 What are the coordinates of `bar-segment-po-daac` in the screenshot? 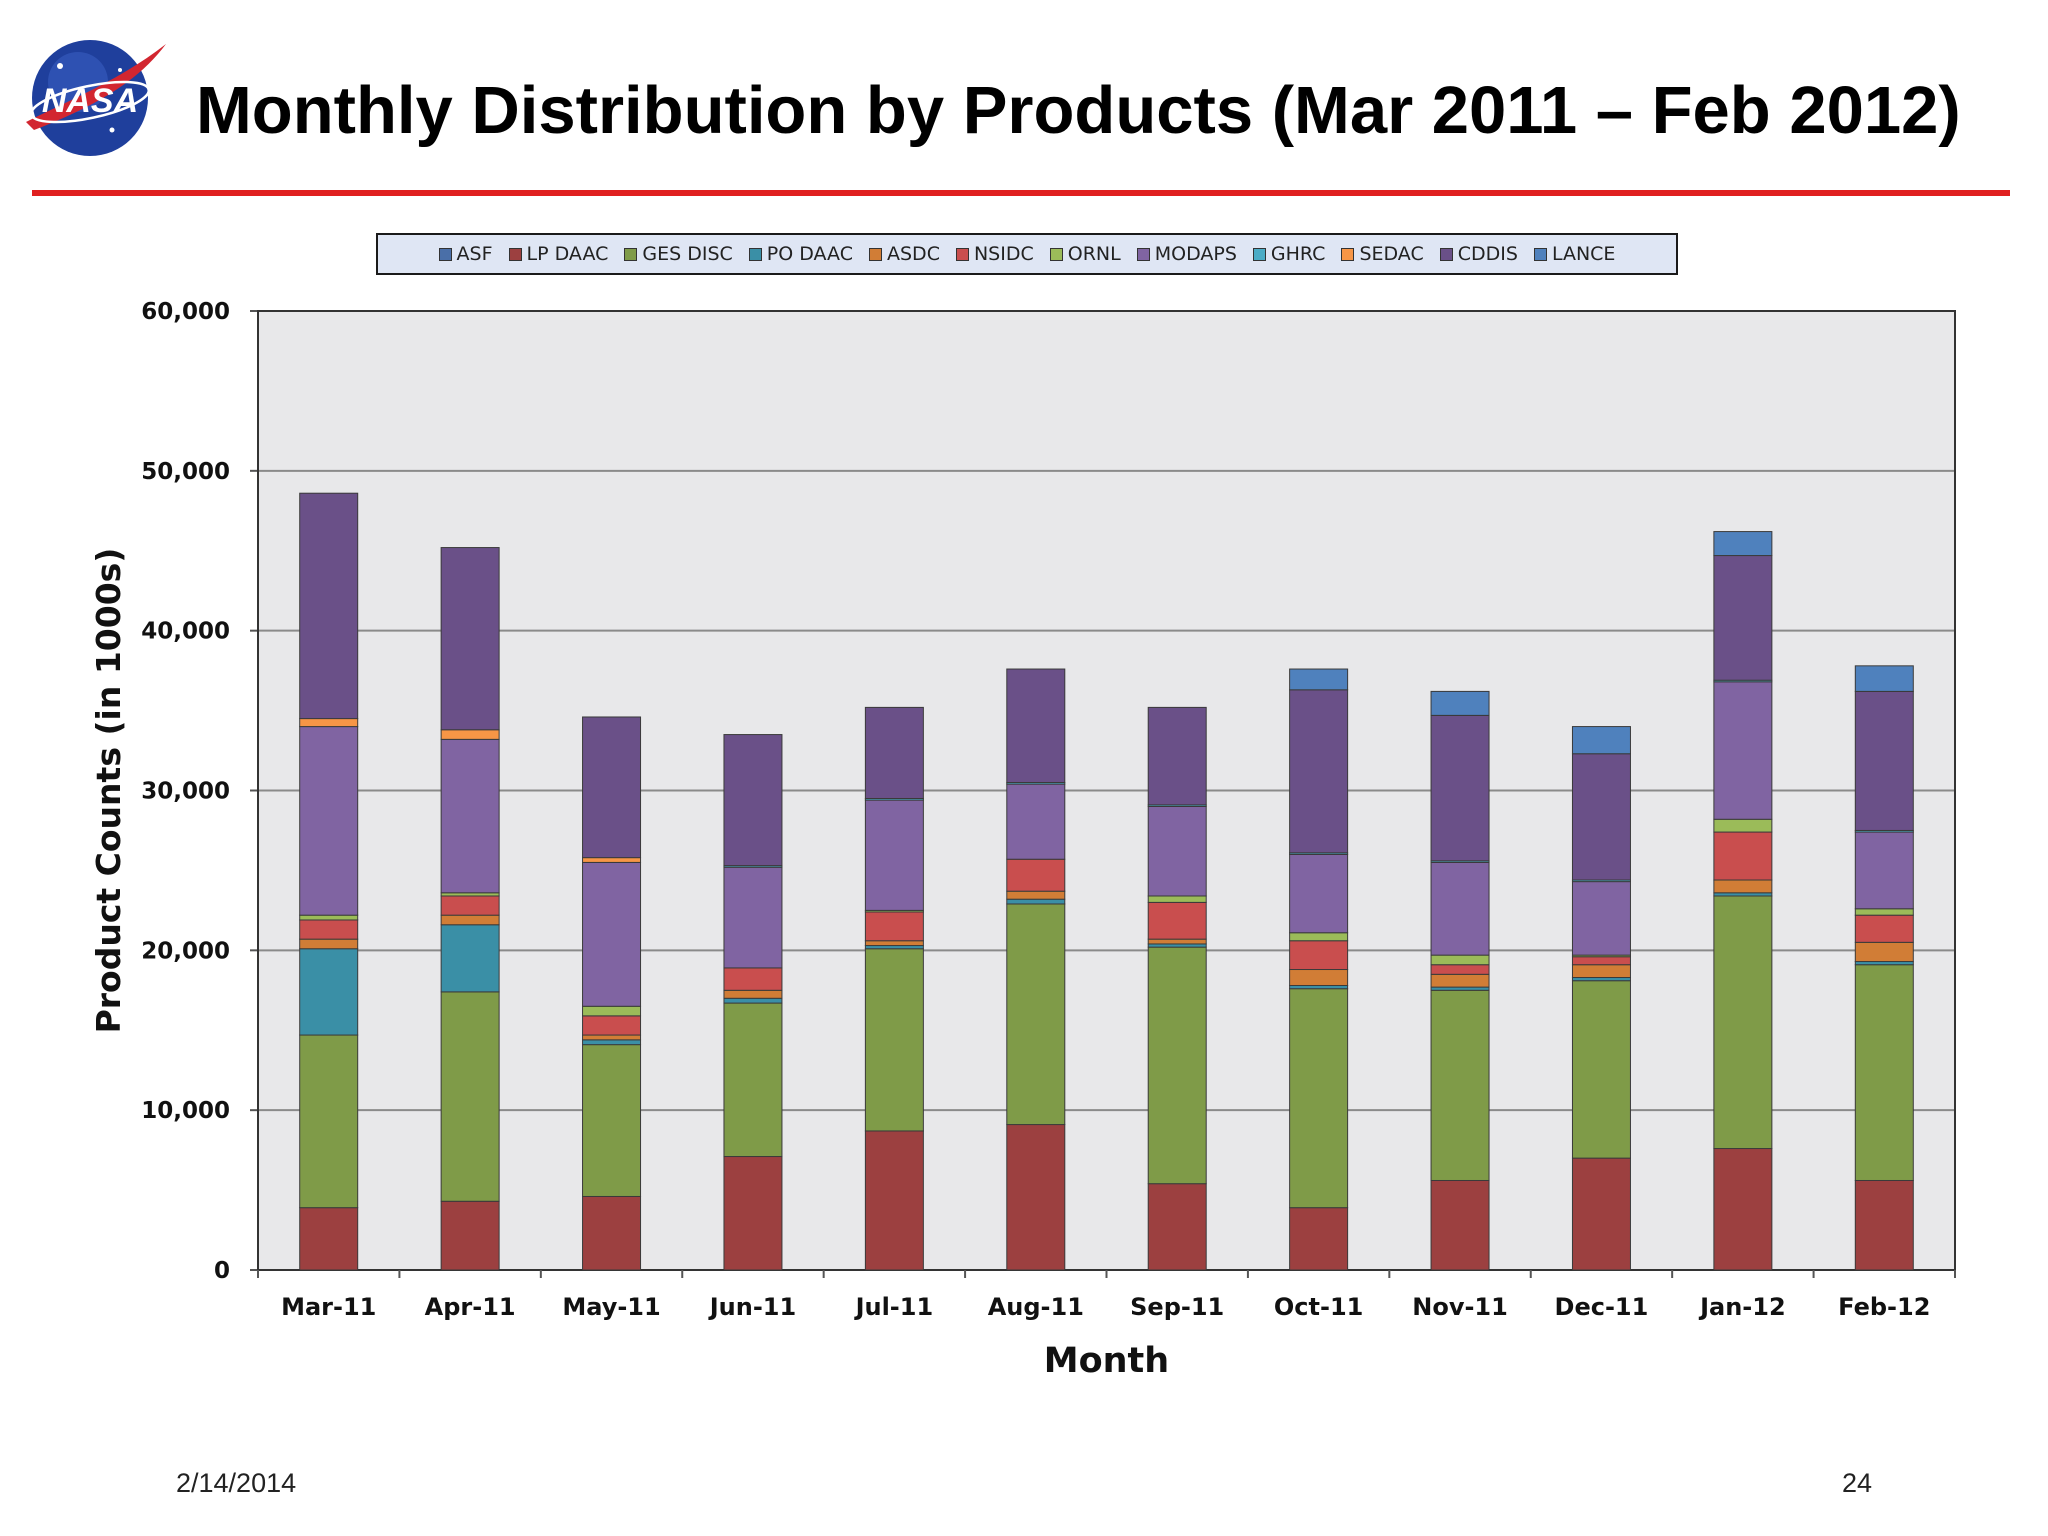 It's located at (470, 958).